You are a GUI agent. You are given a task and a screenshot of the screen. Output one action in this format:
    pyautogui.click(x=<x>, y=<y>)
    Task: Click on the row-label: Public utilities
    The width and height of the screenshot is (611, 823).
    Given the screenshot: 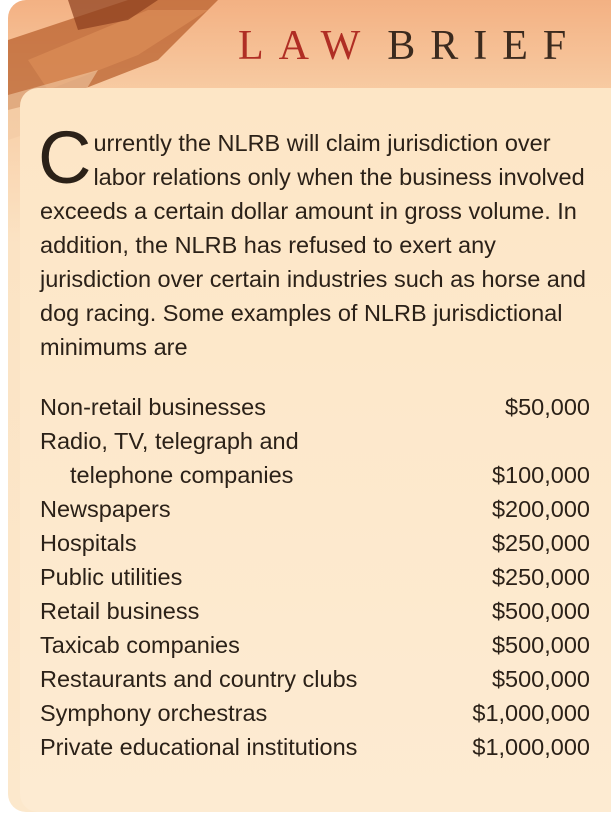 What is the action you would take?
    pyautogui.click(x=111, y=577)
    